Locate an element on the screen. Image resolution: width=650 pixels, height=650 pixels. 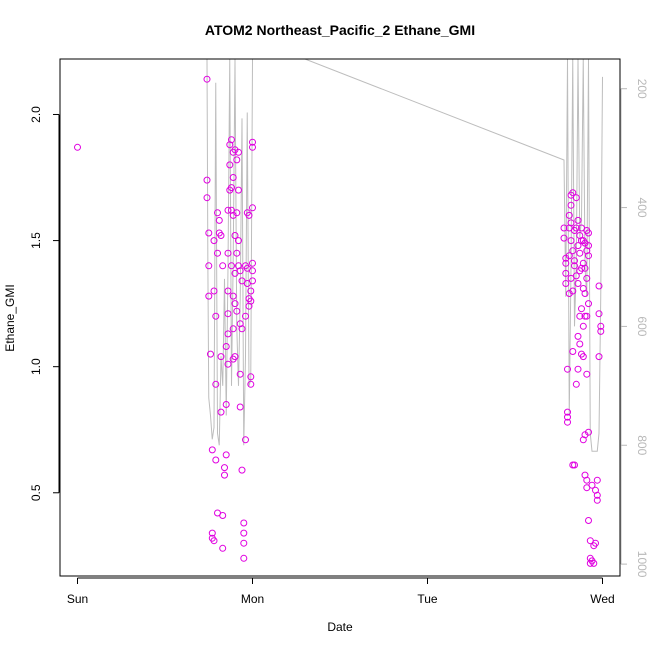
right-axis: 200 400 600 800 1000 is located at coordinates (634, 328).